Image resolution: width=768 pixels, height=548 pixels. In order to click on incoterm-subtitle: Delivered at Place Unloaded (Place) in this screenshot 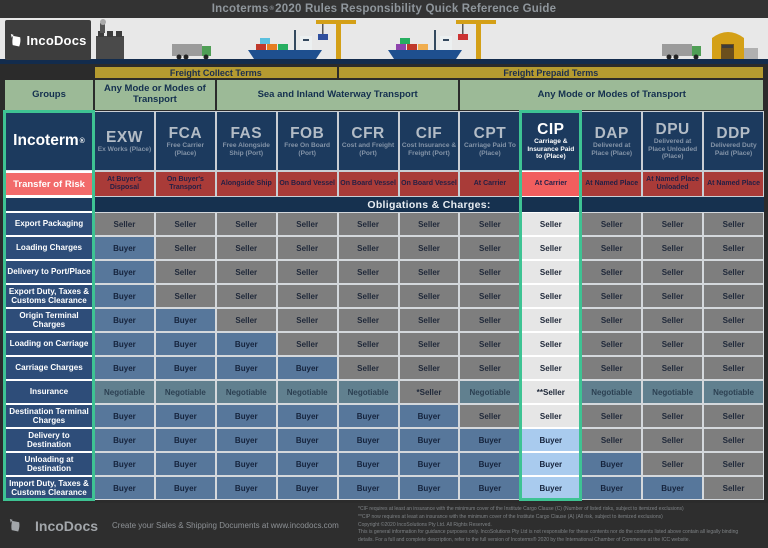, I will do `click(673, 149)`.